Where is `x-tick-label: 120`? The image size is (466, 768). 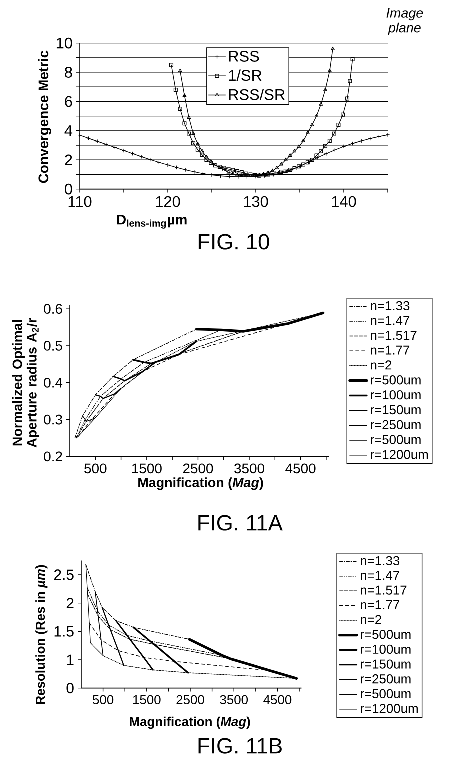 x-tick-label: 120 is located at coordinates (168, 202).